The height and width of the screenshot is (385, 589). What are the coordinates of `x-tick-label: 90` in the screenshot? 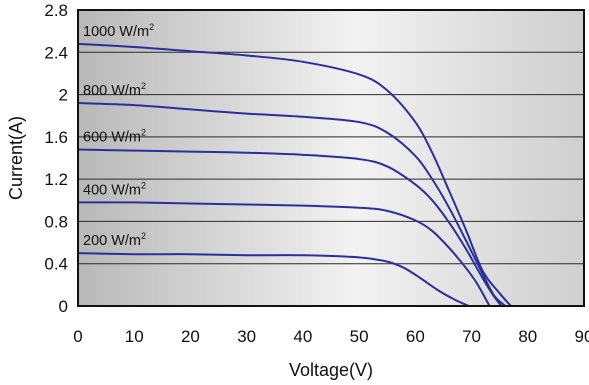 It's located at (582, 336).